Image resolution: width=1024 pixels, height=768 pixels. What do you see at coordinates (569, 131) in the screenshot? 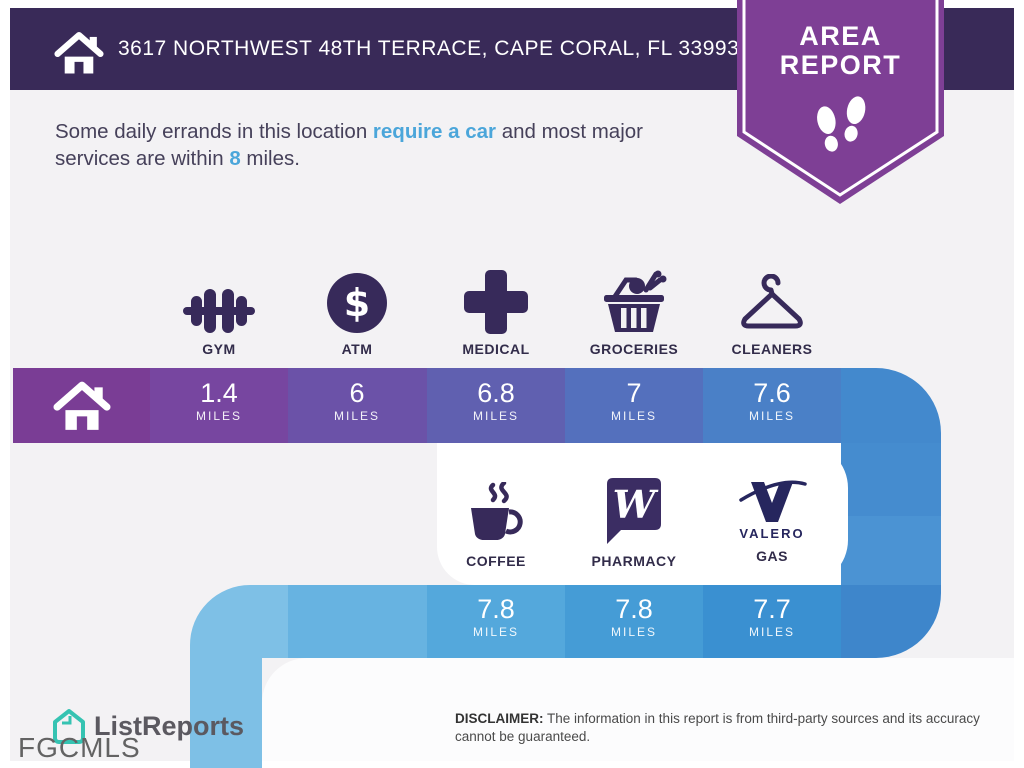
I see `intro-part2: and most major` at bounding box center [569, 131].